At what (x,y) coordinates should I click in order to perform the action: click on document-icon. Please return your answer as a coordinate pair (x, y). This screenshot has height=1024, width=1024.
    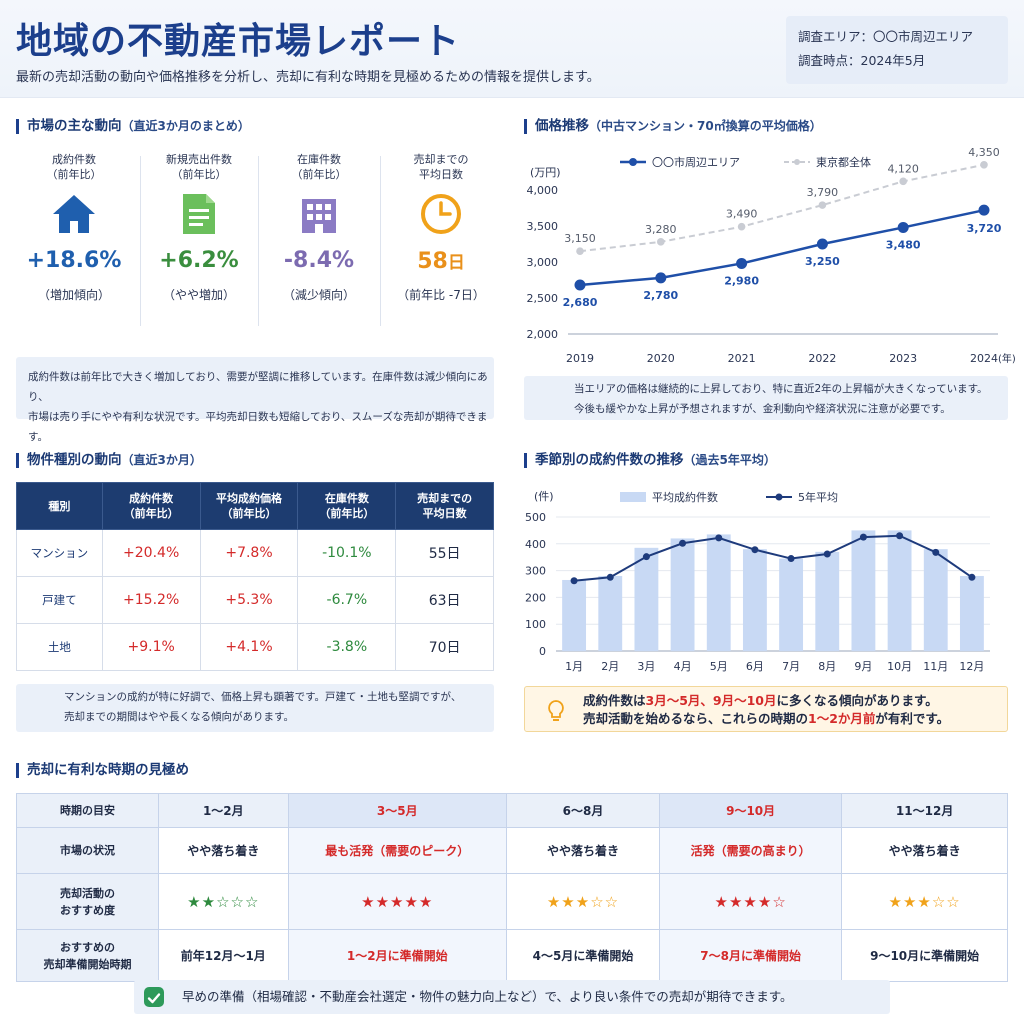
    Looking at the image, I should click on (199, 214).